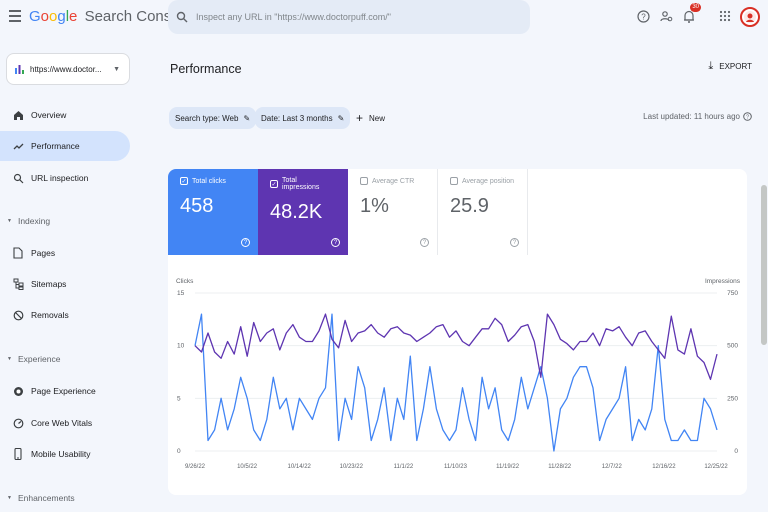  What do you see at coordinates (18, 253) in the screenshot?
I see `pages-icon` at bounding box center [18, 253].